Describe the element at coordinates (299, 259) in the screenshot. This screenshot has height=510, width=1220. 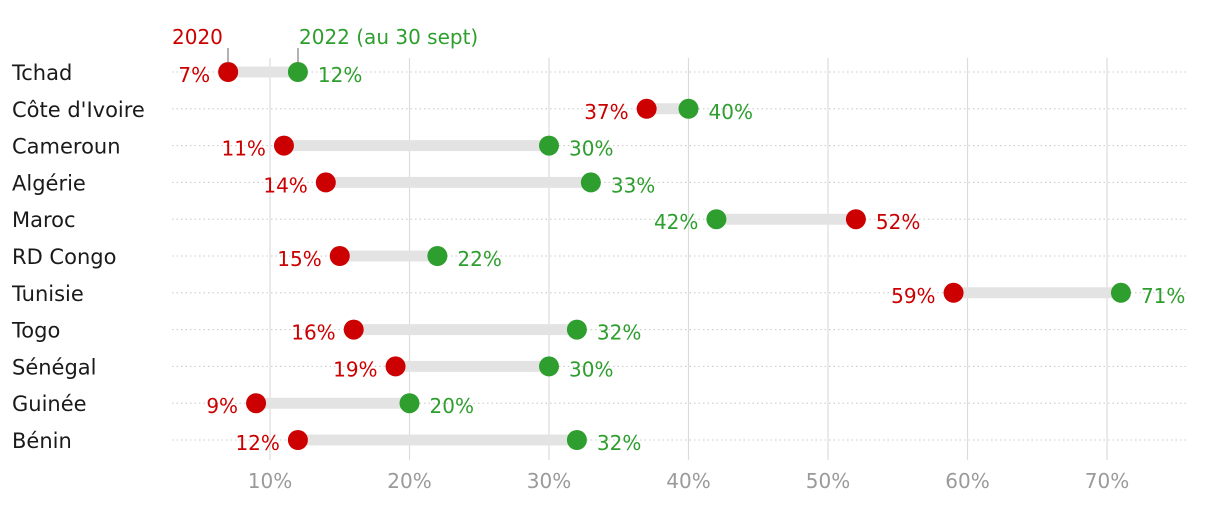
I see `value-label-2020: 15%` at that location.